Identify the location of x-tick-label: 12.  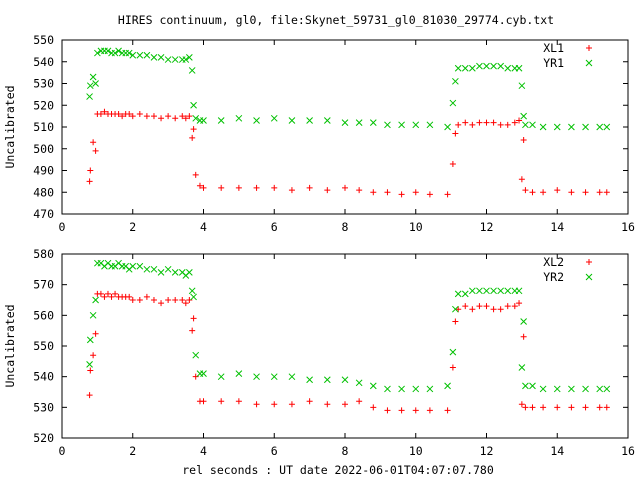
(487, 451).